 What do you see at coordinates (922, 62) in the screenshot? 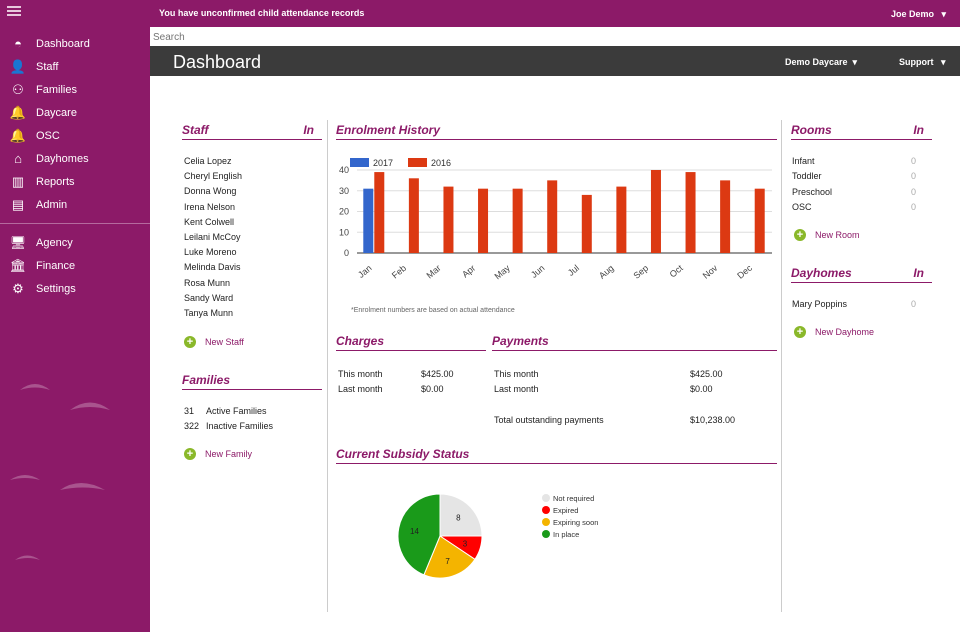
I see `support-dropdown: Support ▾` at bounding box center [922, 62].